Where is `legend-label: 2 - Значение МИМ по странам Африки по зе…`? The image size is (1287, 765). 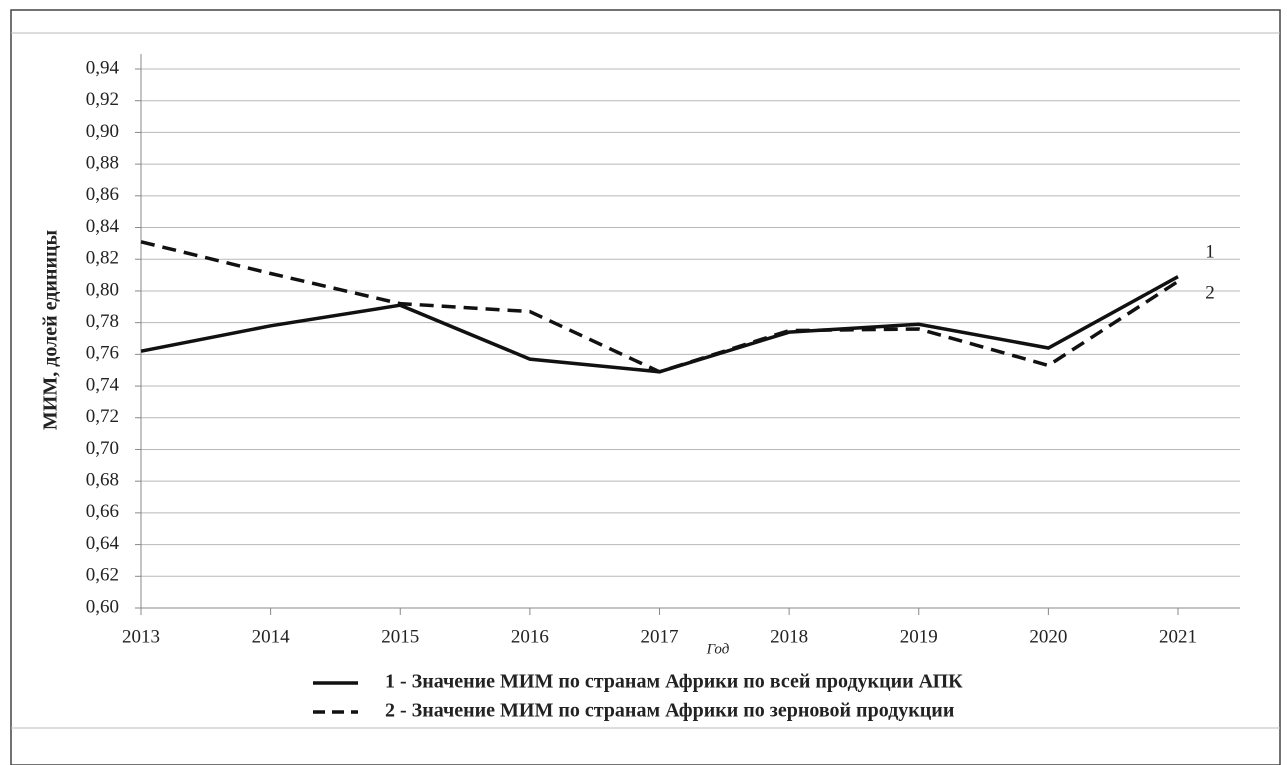
legend-label: 2 - Значение МИМ по странам Африки по зе… is located at coordinates (669, 711).